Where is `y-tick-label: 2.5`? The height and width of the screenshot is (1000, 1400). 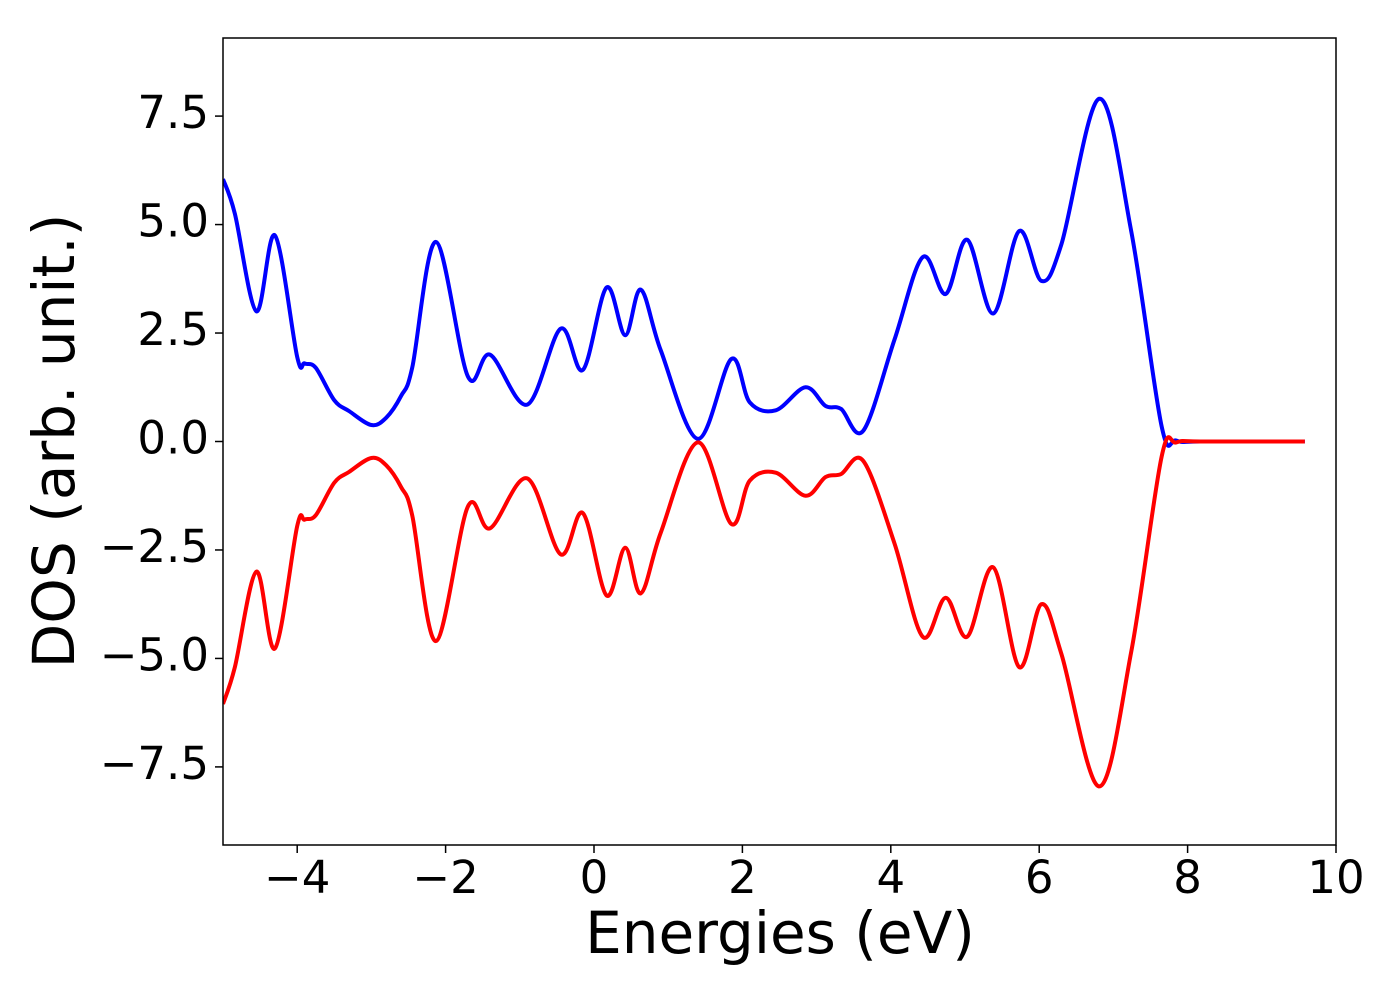 y-tick-label: 2.5 is located at coordinates (173, 329).